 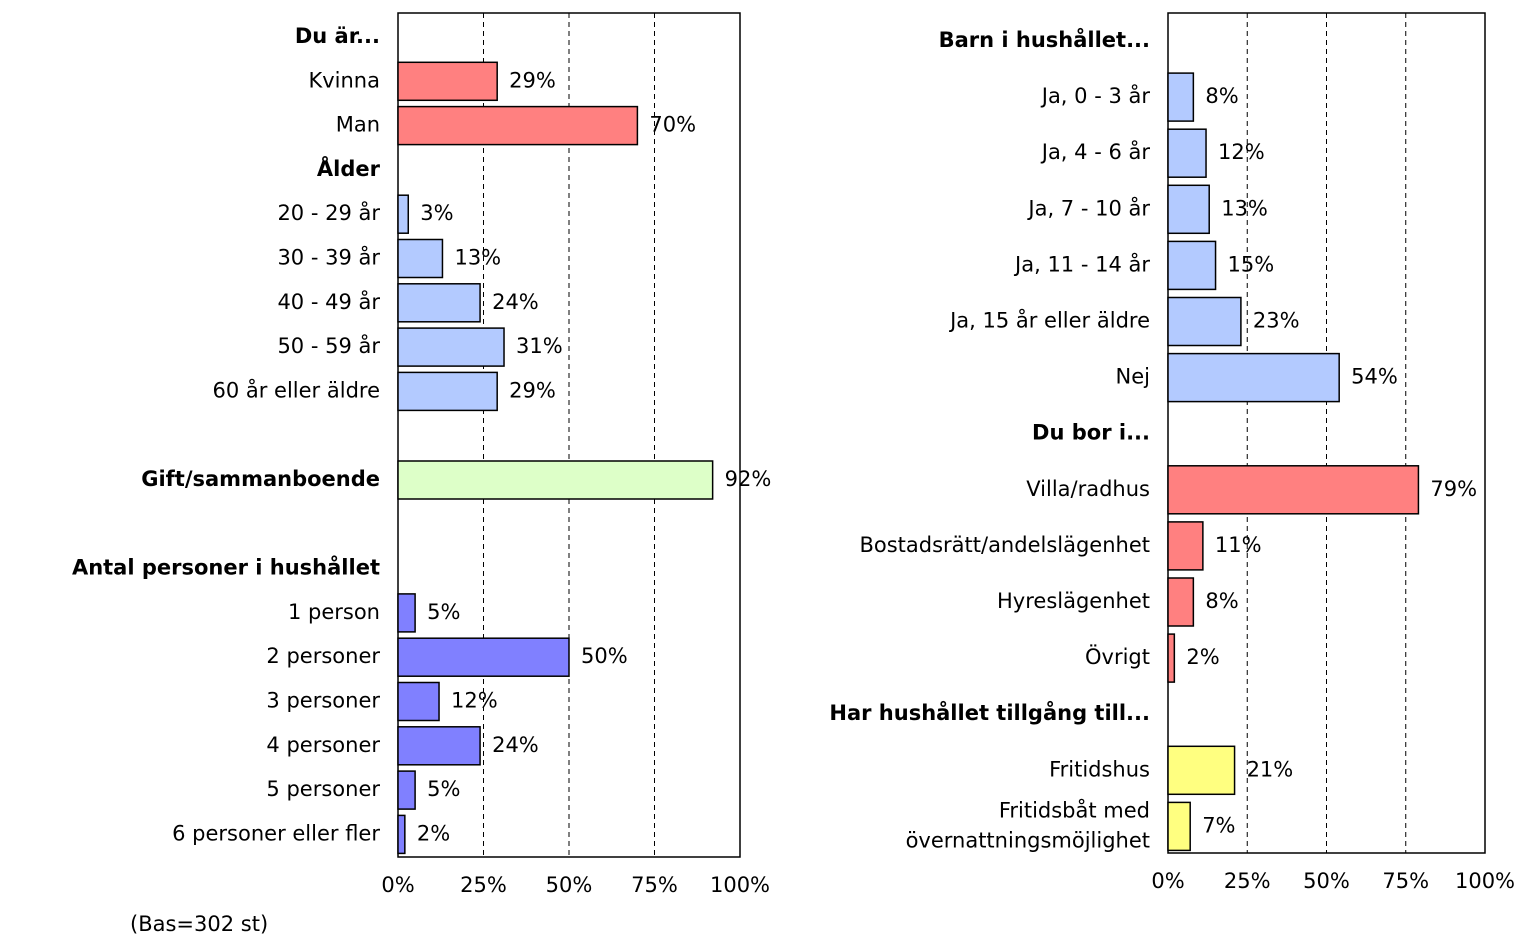 I want to click on value-label: 3%, so click(x=436, y=213).